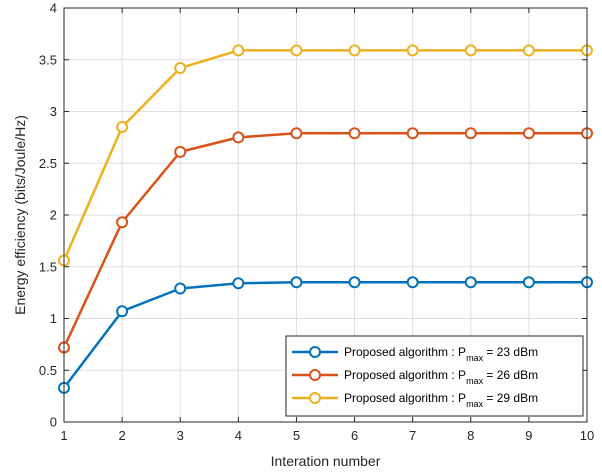  I want to click on x-tick-label: 7, so click(412, 435).